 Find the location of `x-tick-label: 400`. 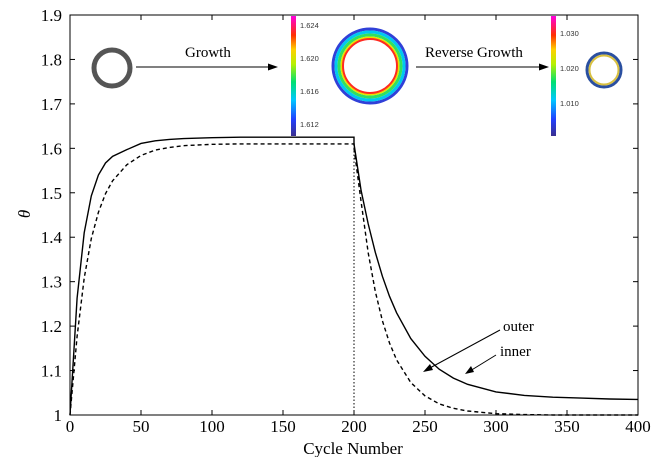

x-tick-label: 400 is located at coordinates (638, 426).